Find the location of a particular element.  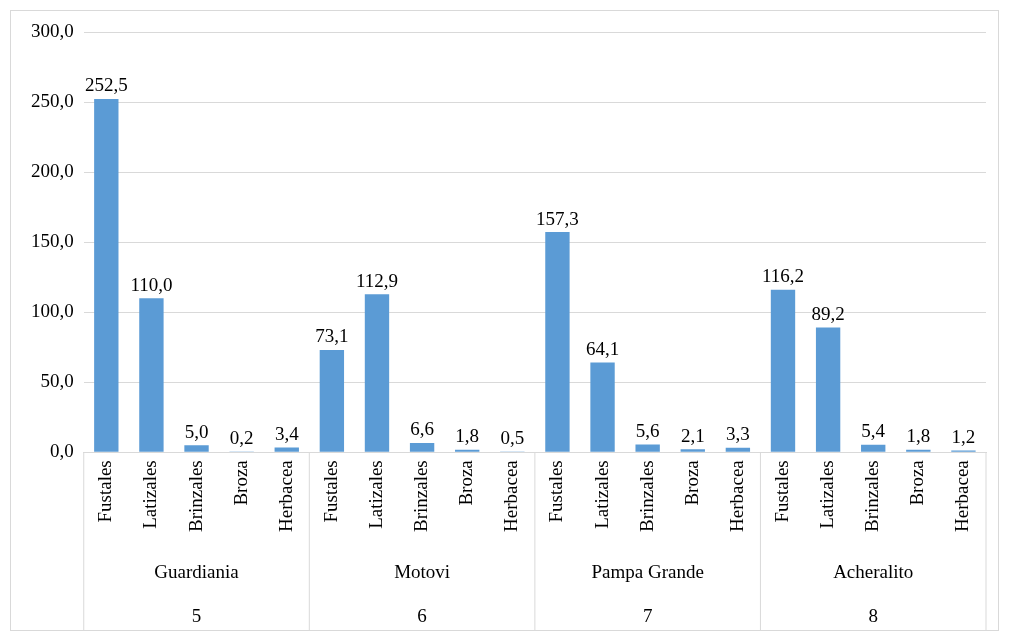

y-tick-label: 250,0 is located at coordinates (52, 101).